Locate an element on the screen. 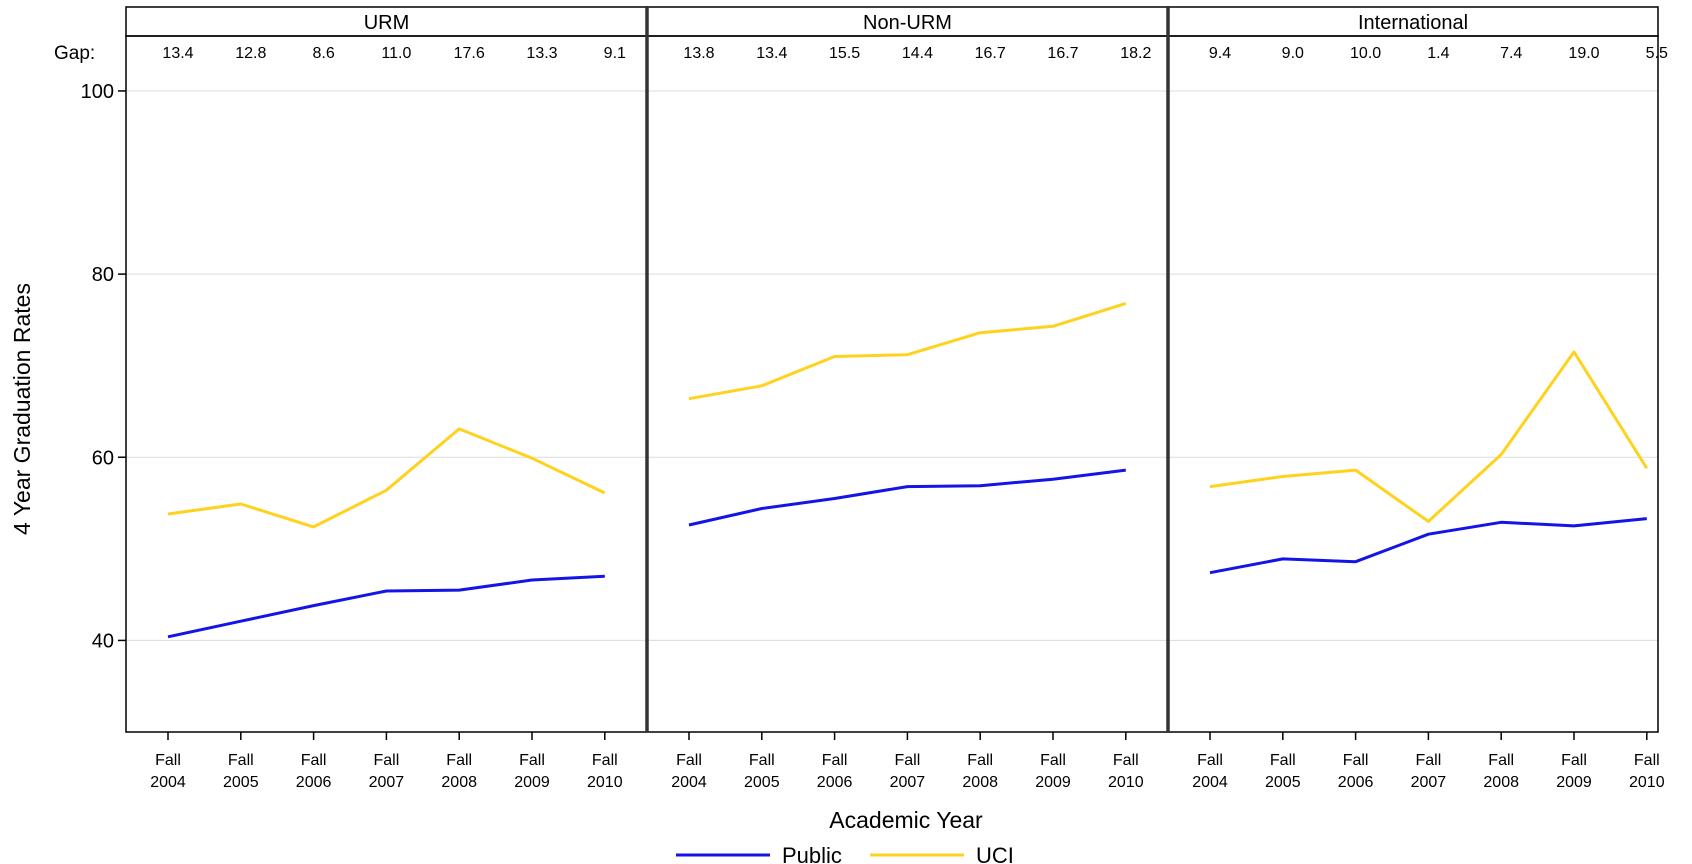 This screenshot has width=1692, height=864. y-tick-label-60: 60 is located at coordinates (103, 458).